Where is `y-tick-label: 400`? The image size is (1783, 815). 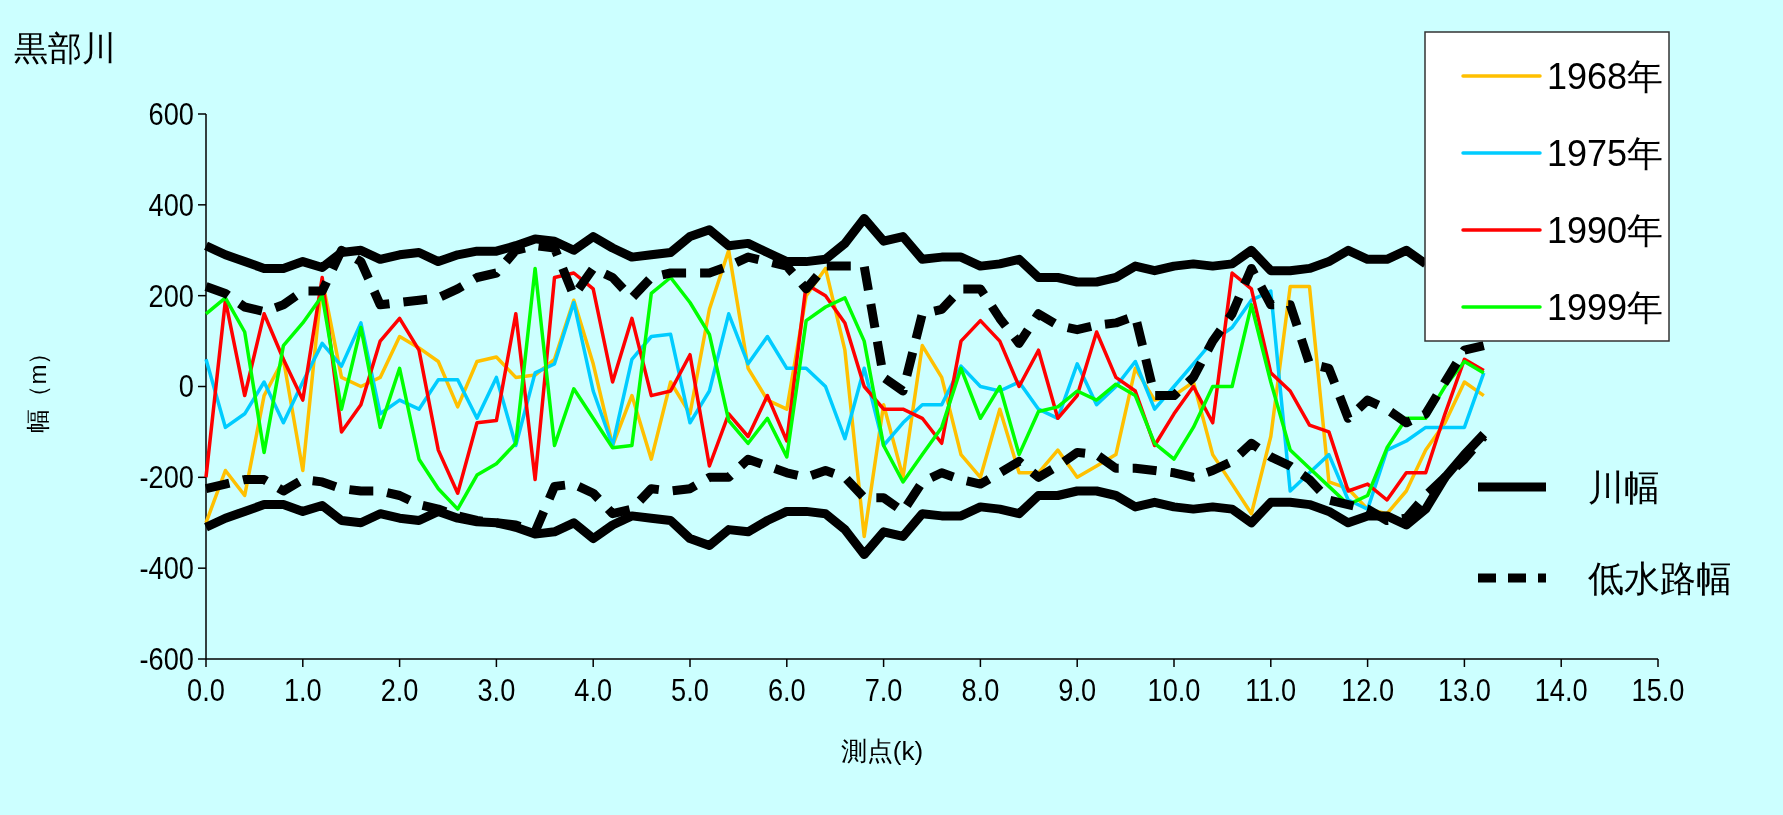
y-tick-label: 400 is located at coordinates (171, 204).